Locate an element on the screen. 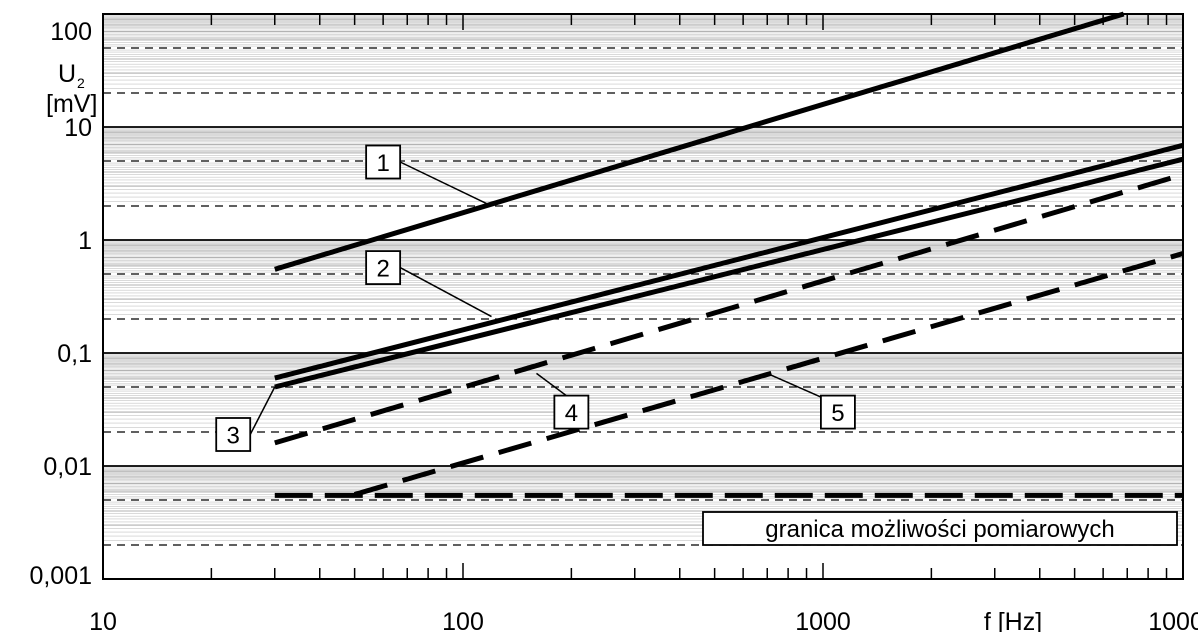 This screenshot has height=632, width=1198. callout-label-1: 1 is located at coordinates (382, 163).